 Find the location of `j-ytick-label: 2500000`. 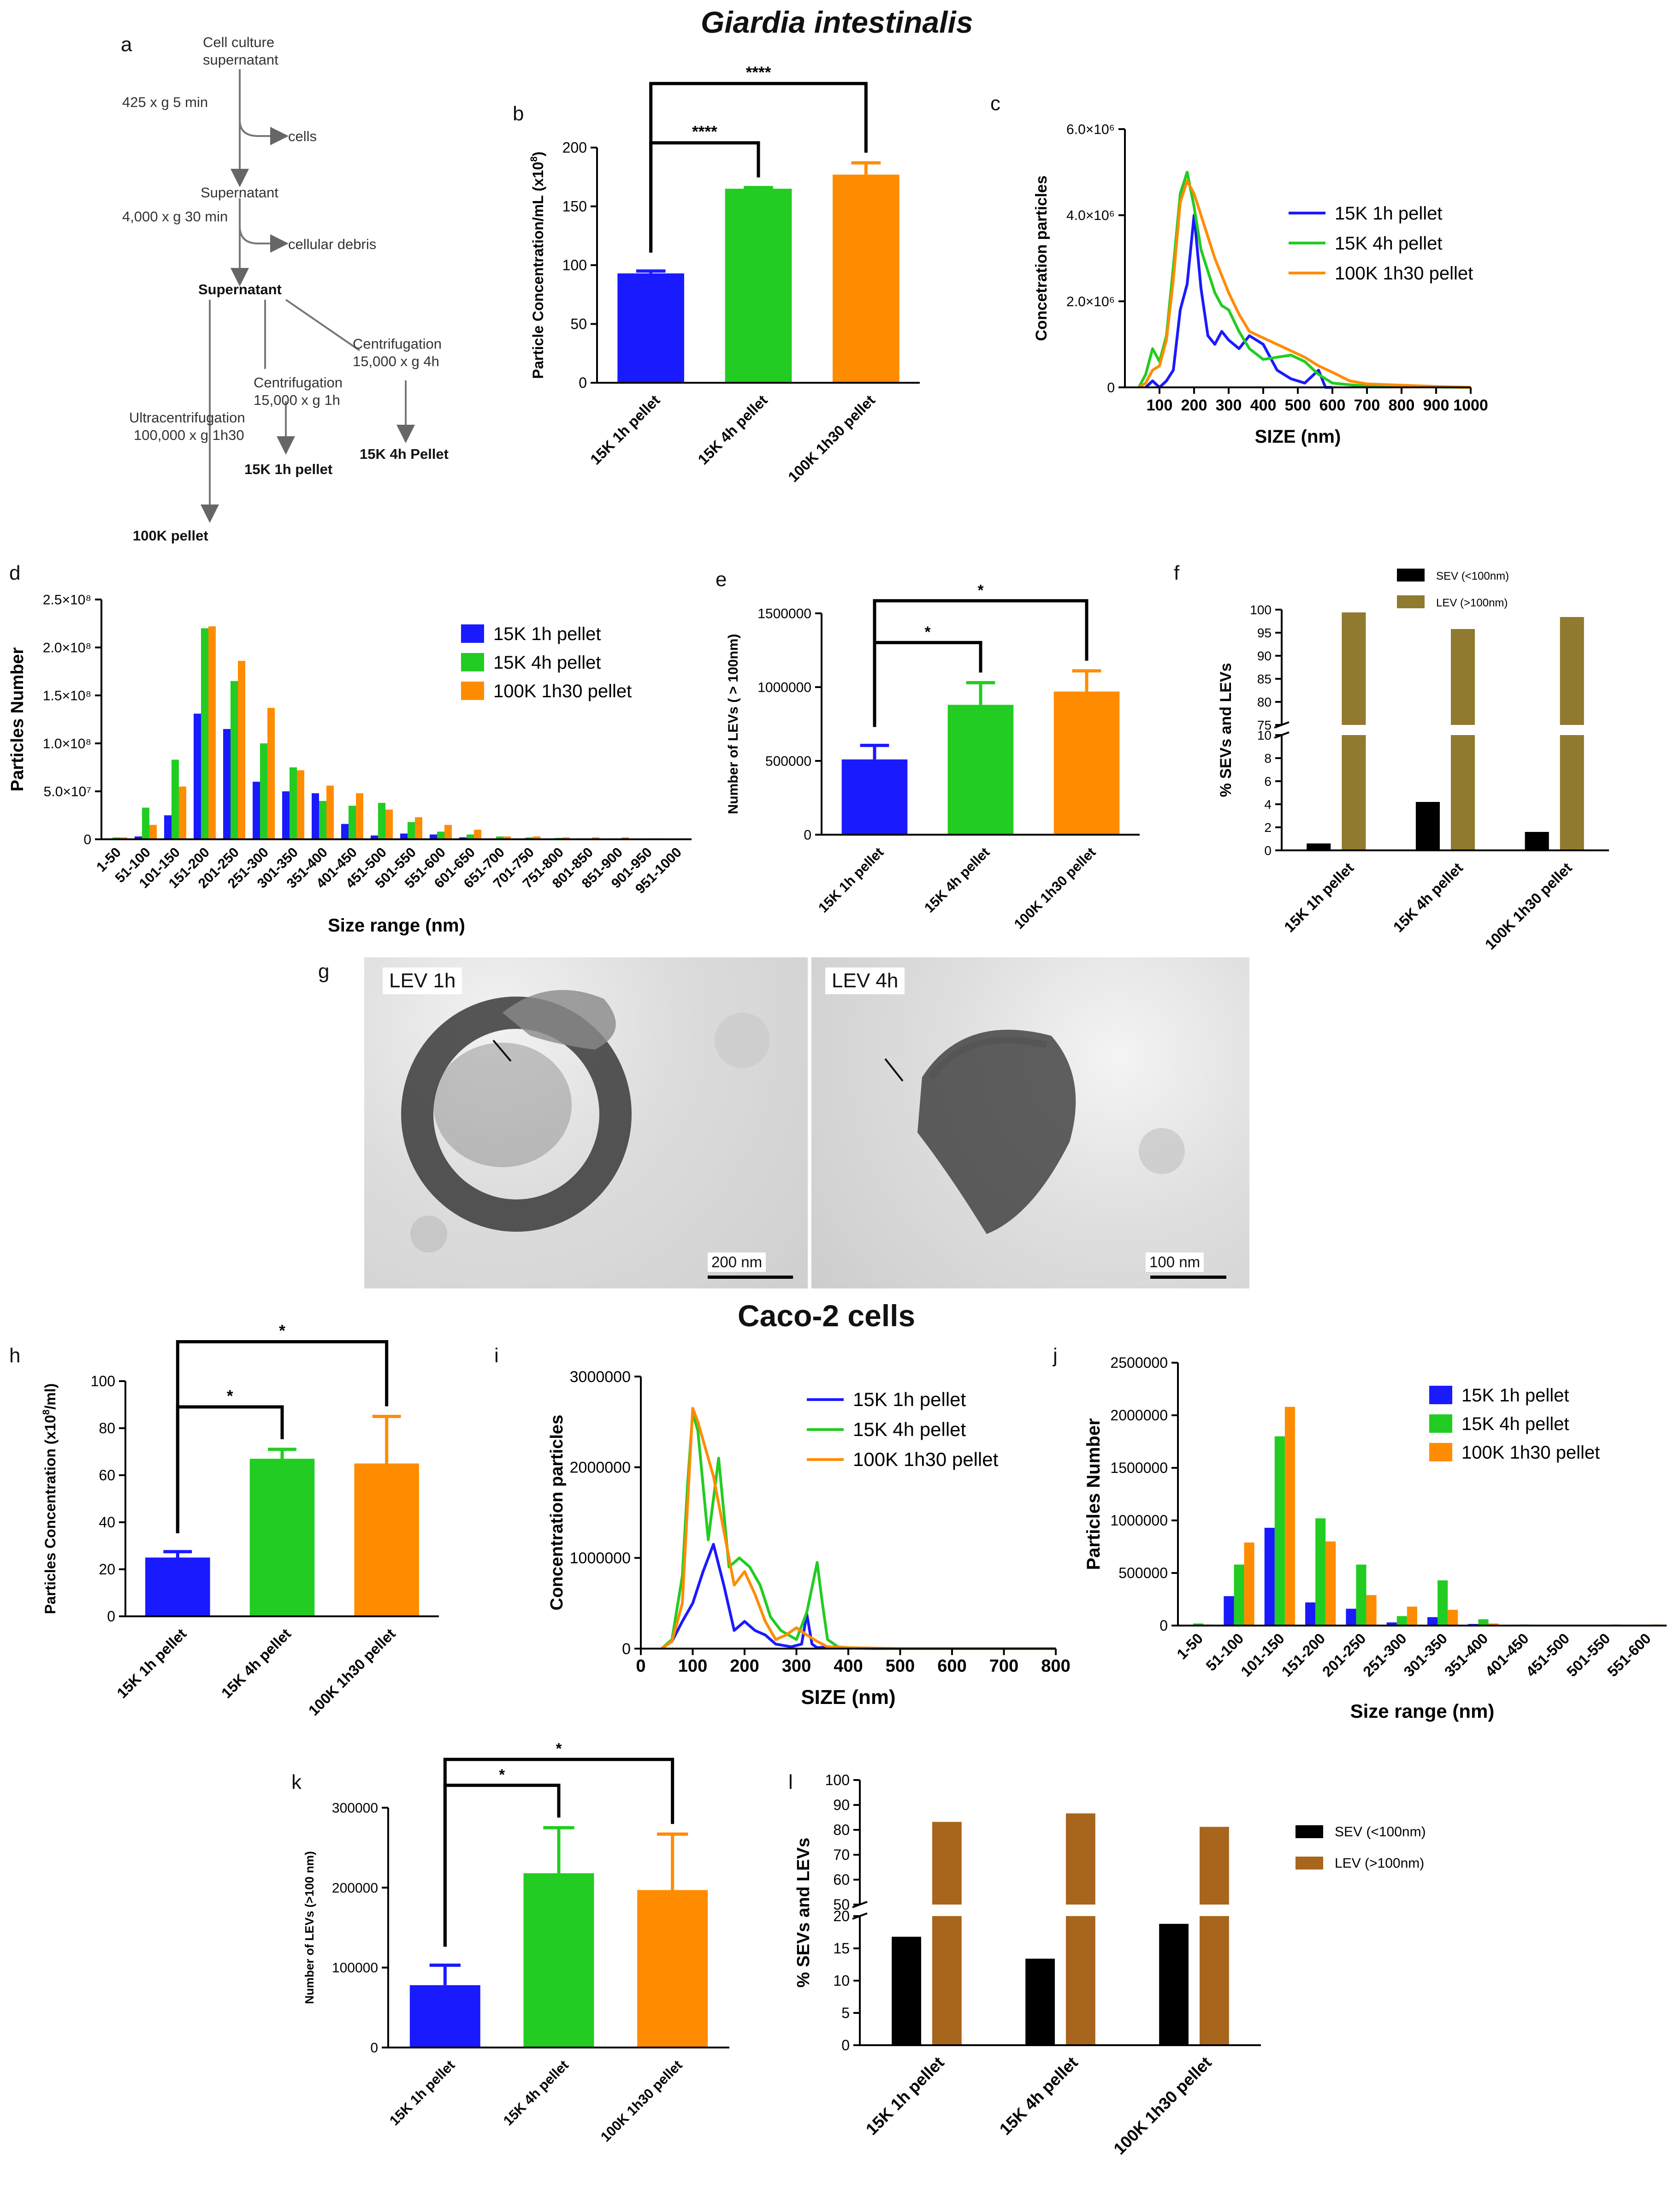

j-ytick-label: 2500000 is located at coordinates (1139, 1362).